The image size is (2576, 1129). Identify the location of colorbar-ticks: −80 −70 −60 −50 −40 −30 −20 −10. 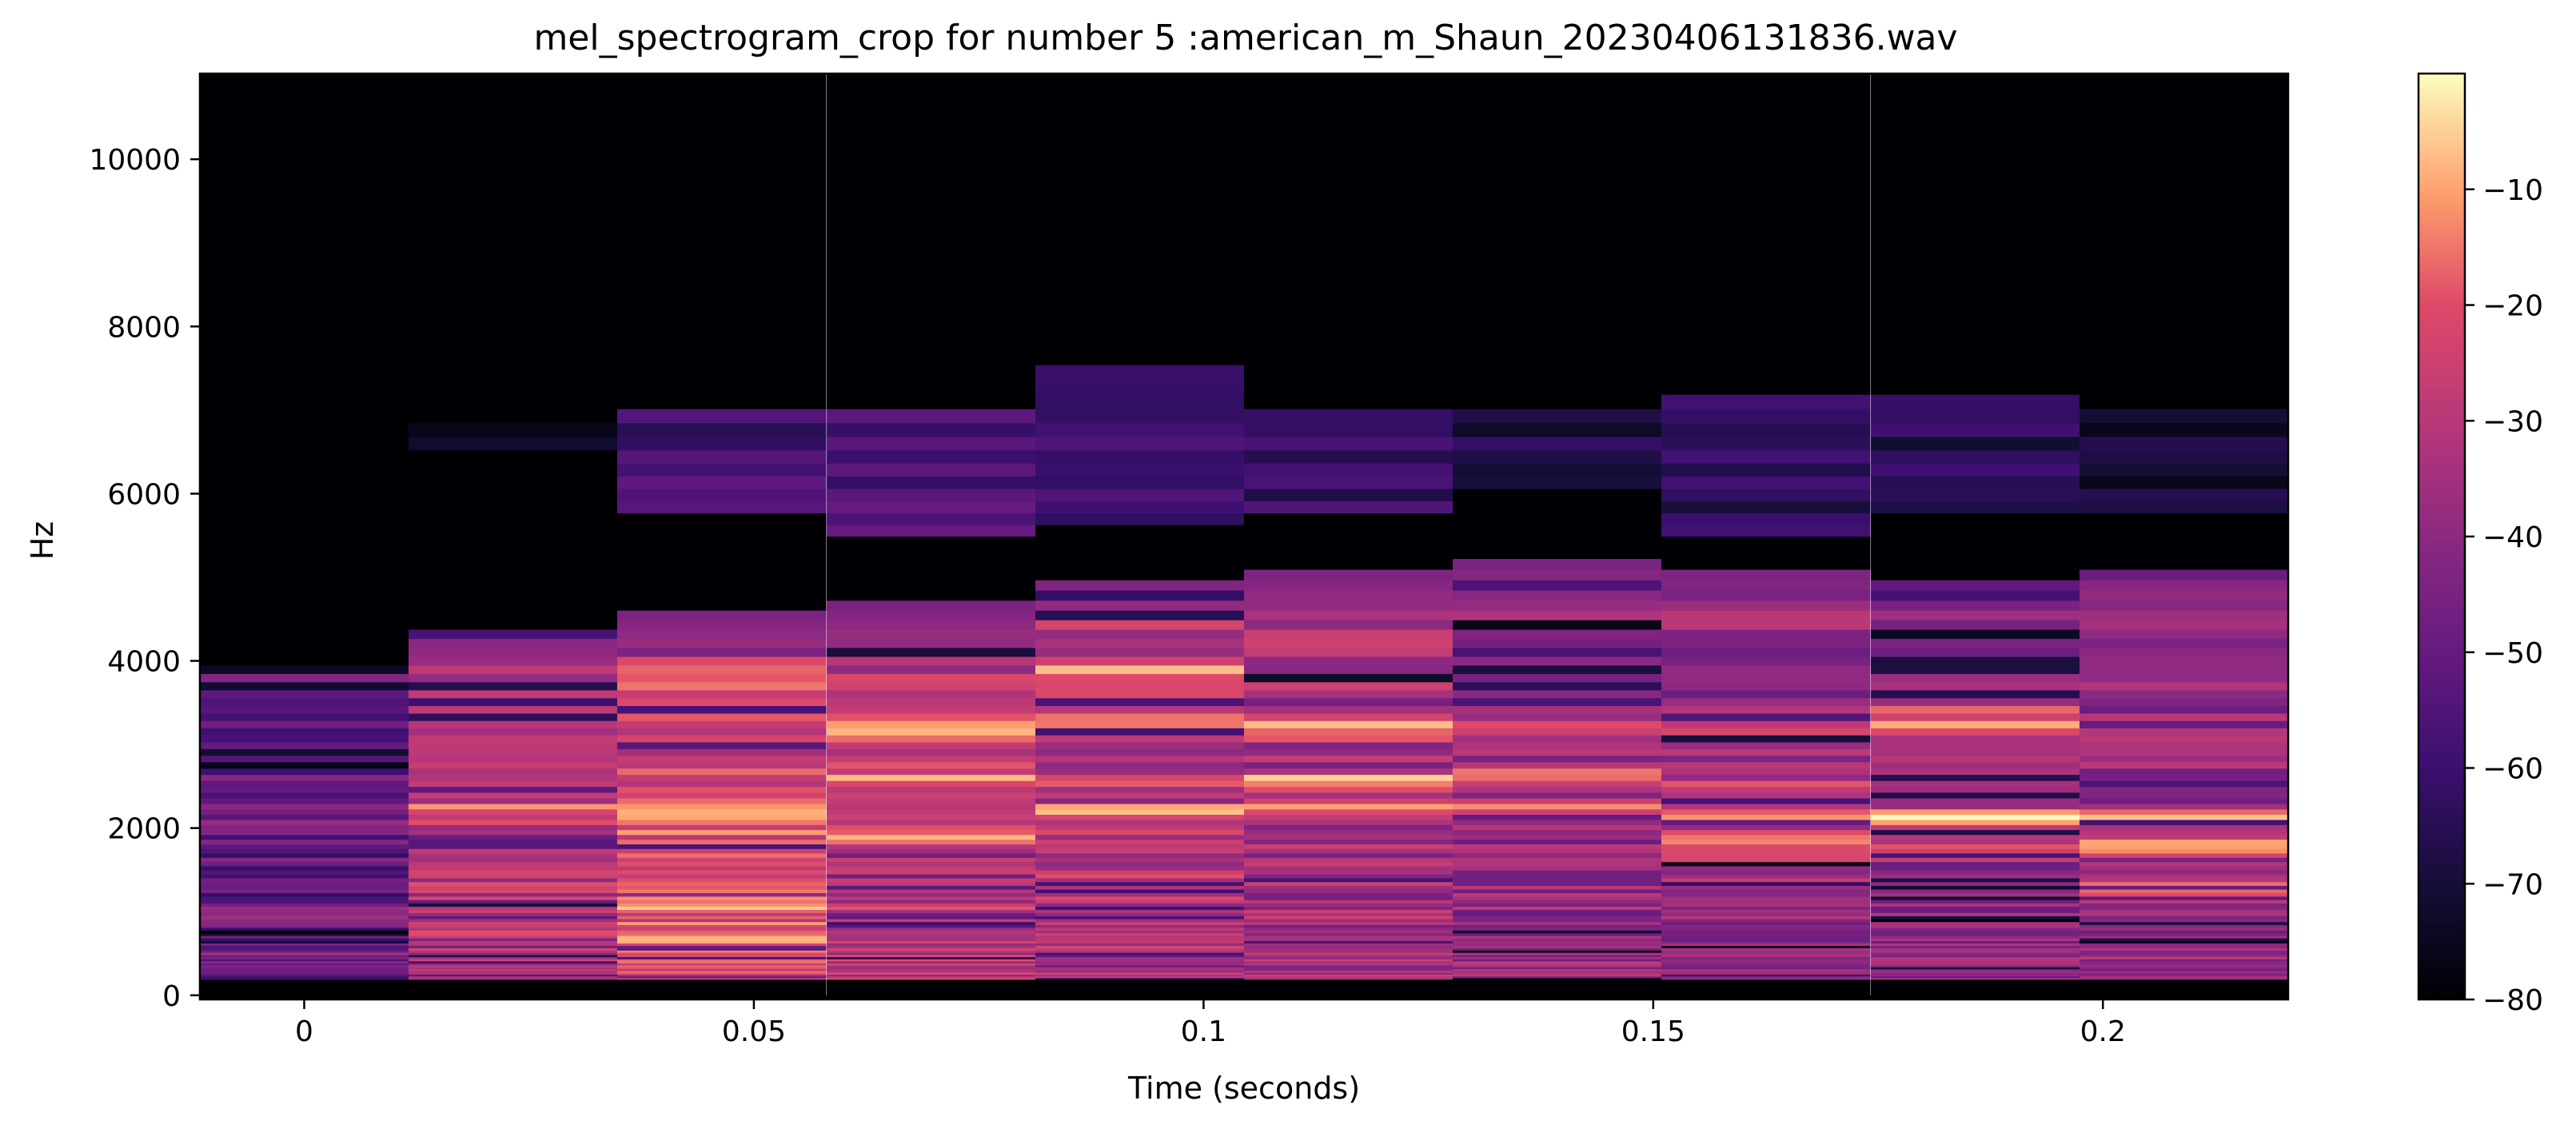
(2504, 596).